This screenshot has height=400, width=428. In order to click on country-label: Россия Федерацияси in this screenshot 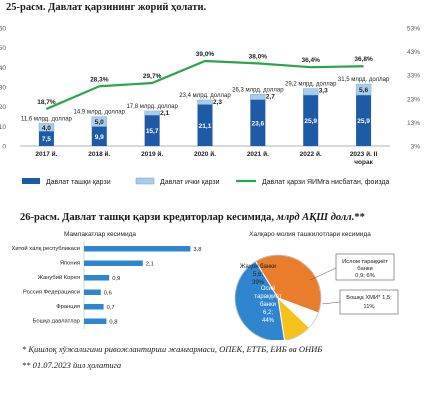, I will do `click(51, 293)`.